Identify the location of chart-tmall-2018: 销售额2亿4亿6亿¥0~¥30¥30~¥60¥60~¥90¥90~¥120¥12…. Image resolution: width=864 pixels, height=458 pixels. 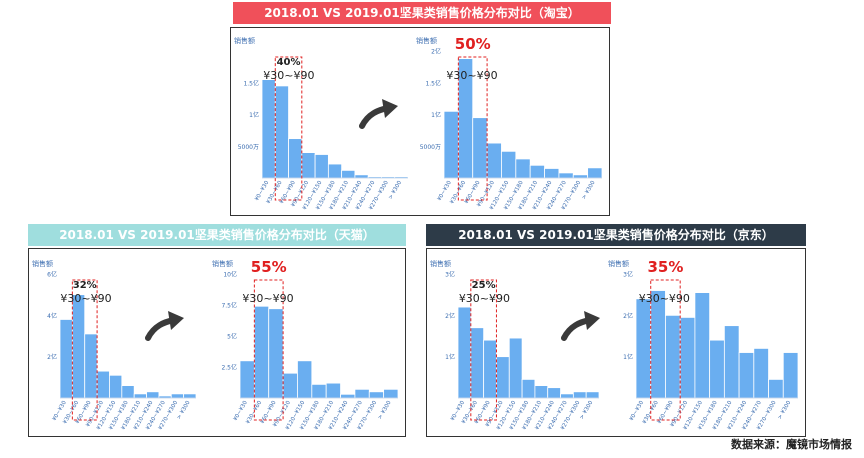
(114, 345).